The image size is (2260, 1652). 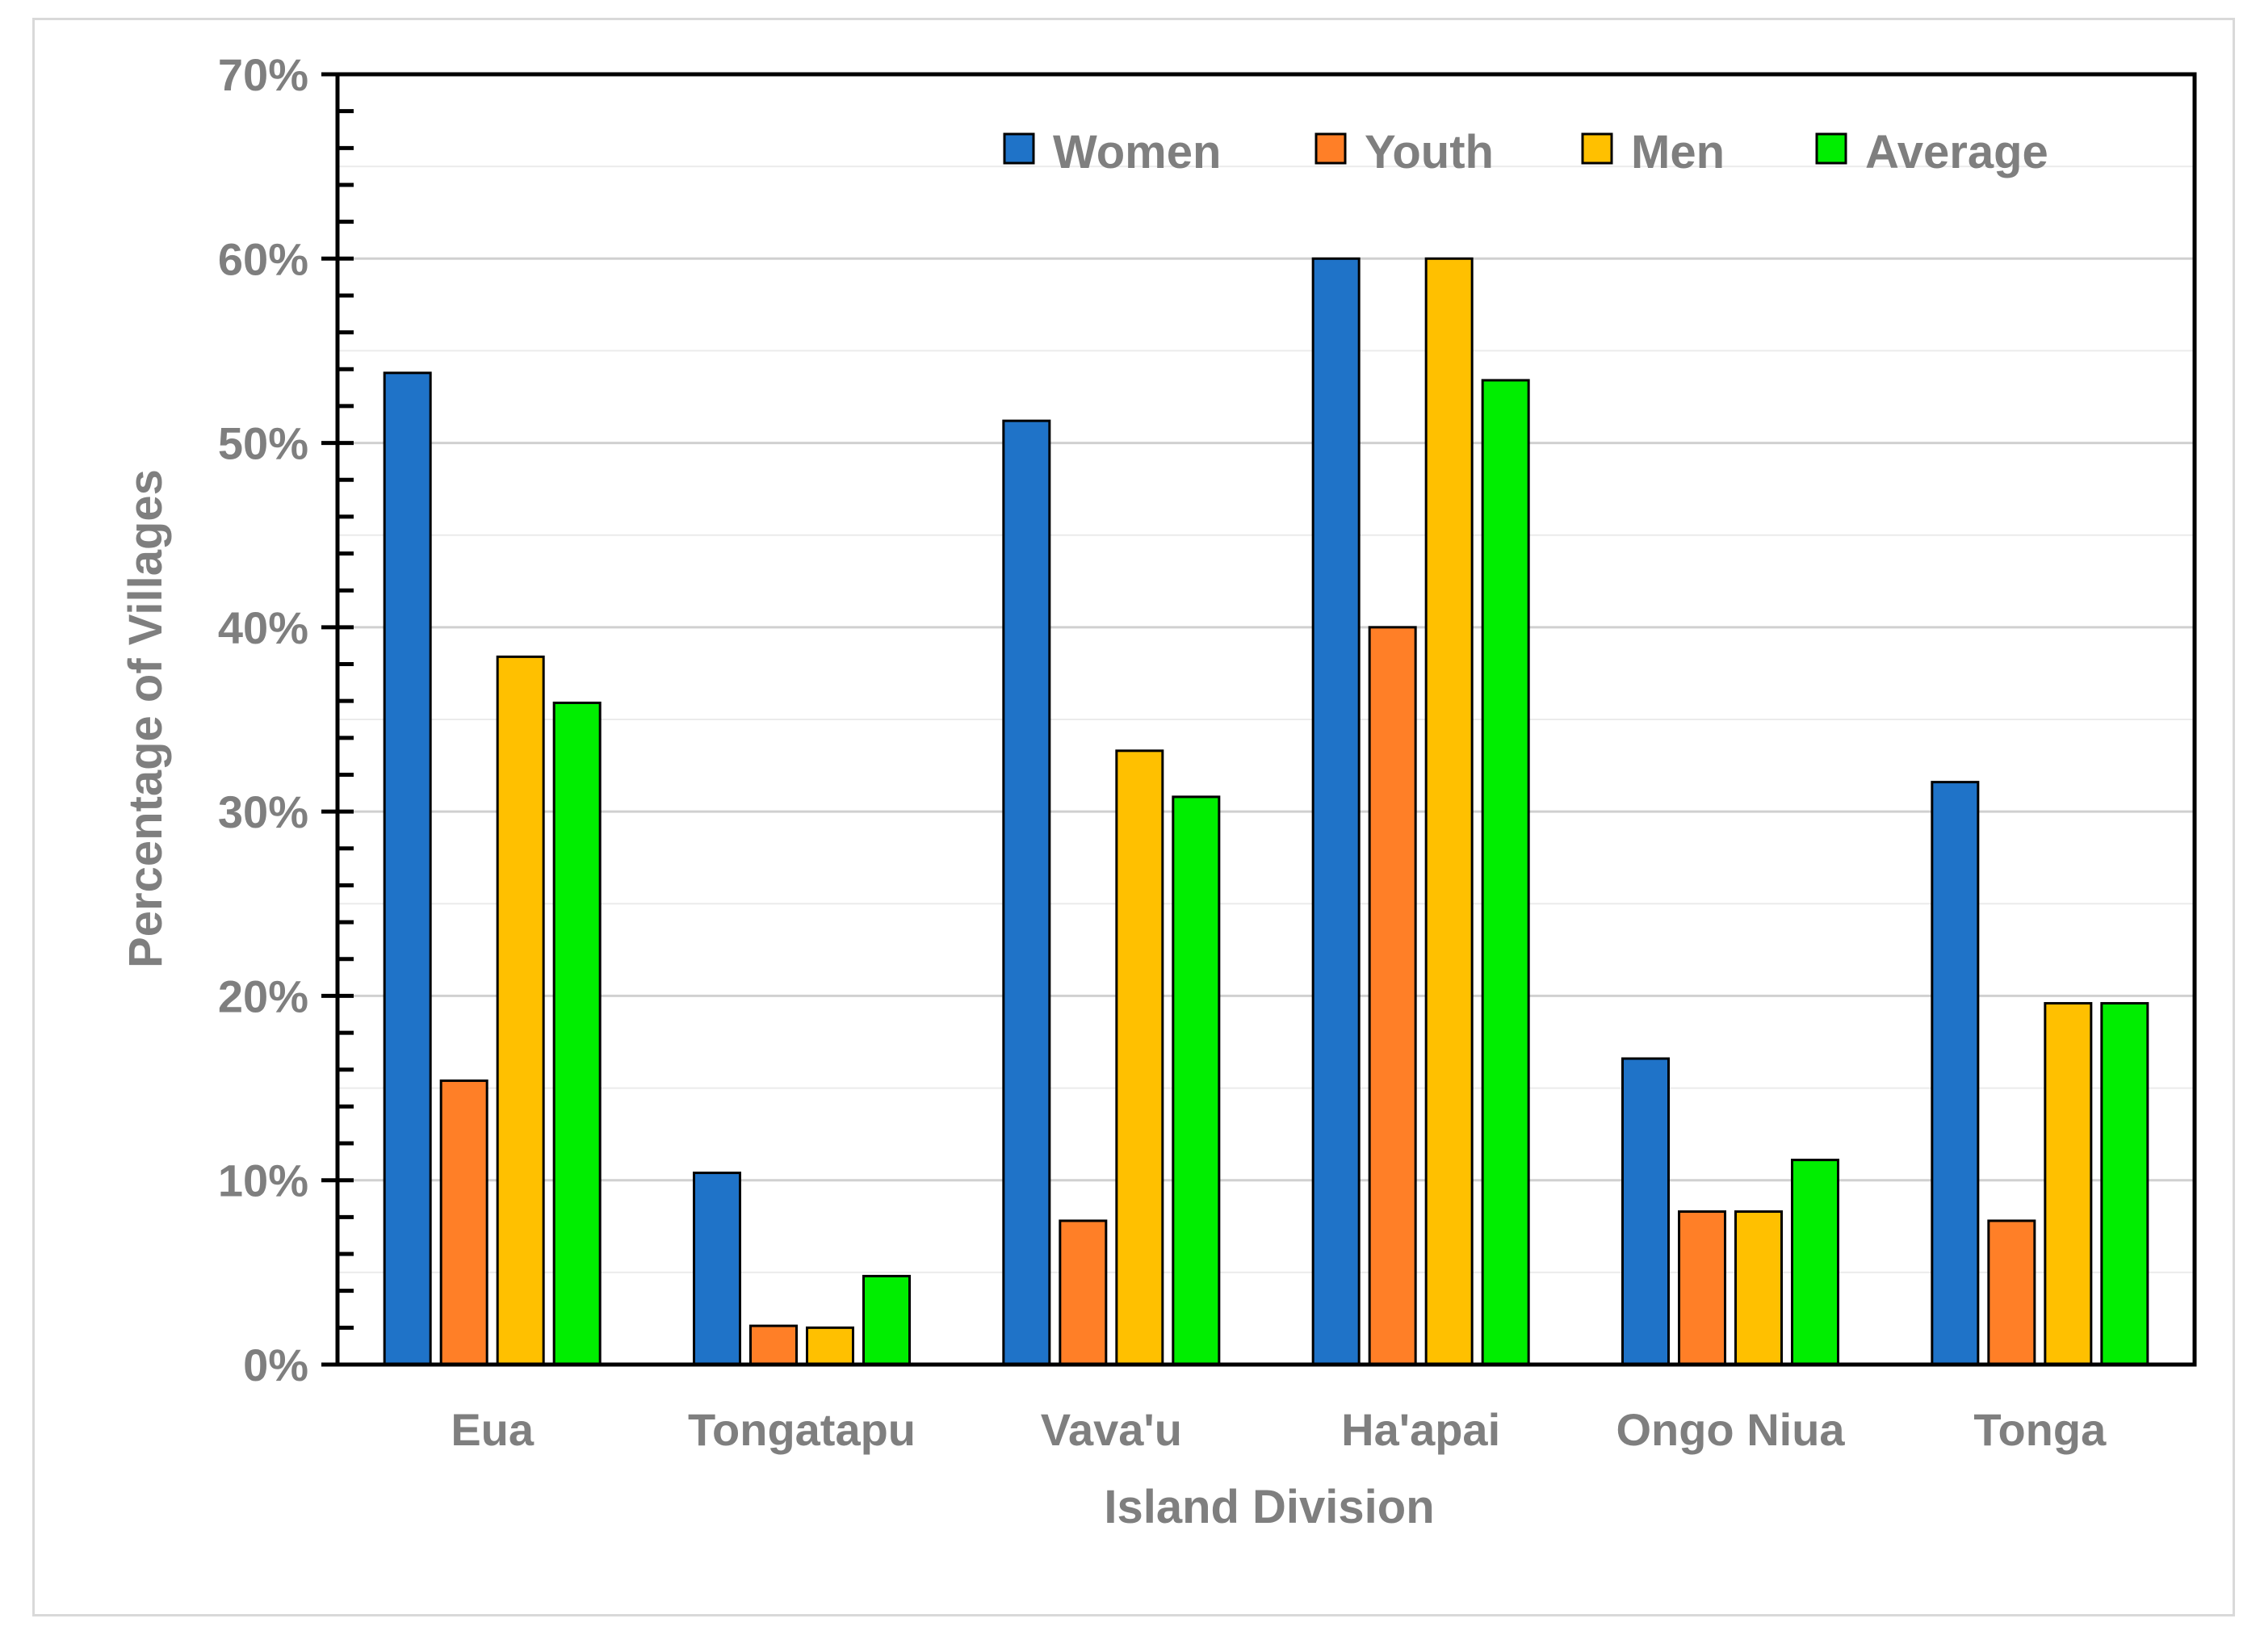 What do you see at coordinates (1279, 1429) in the screenshot?
I see `x-tick-labels: Eua Tongatapu Vava'u Ha'apai Ongo Niua Tonga` at bounding box center [1279, 1429].